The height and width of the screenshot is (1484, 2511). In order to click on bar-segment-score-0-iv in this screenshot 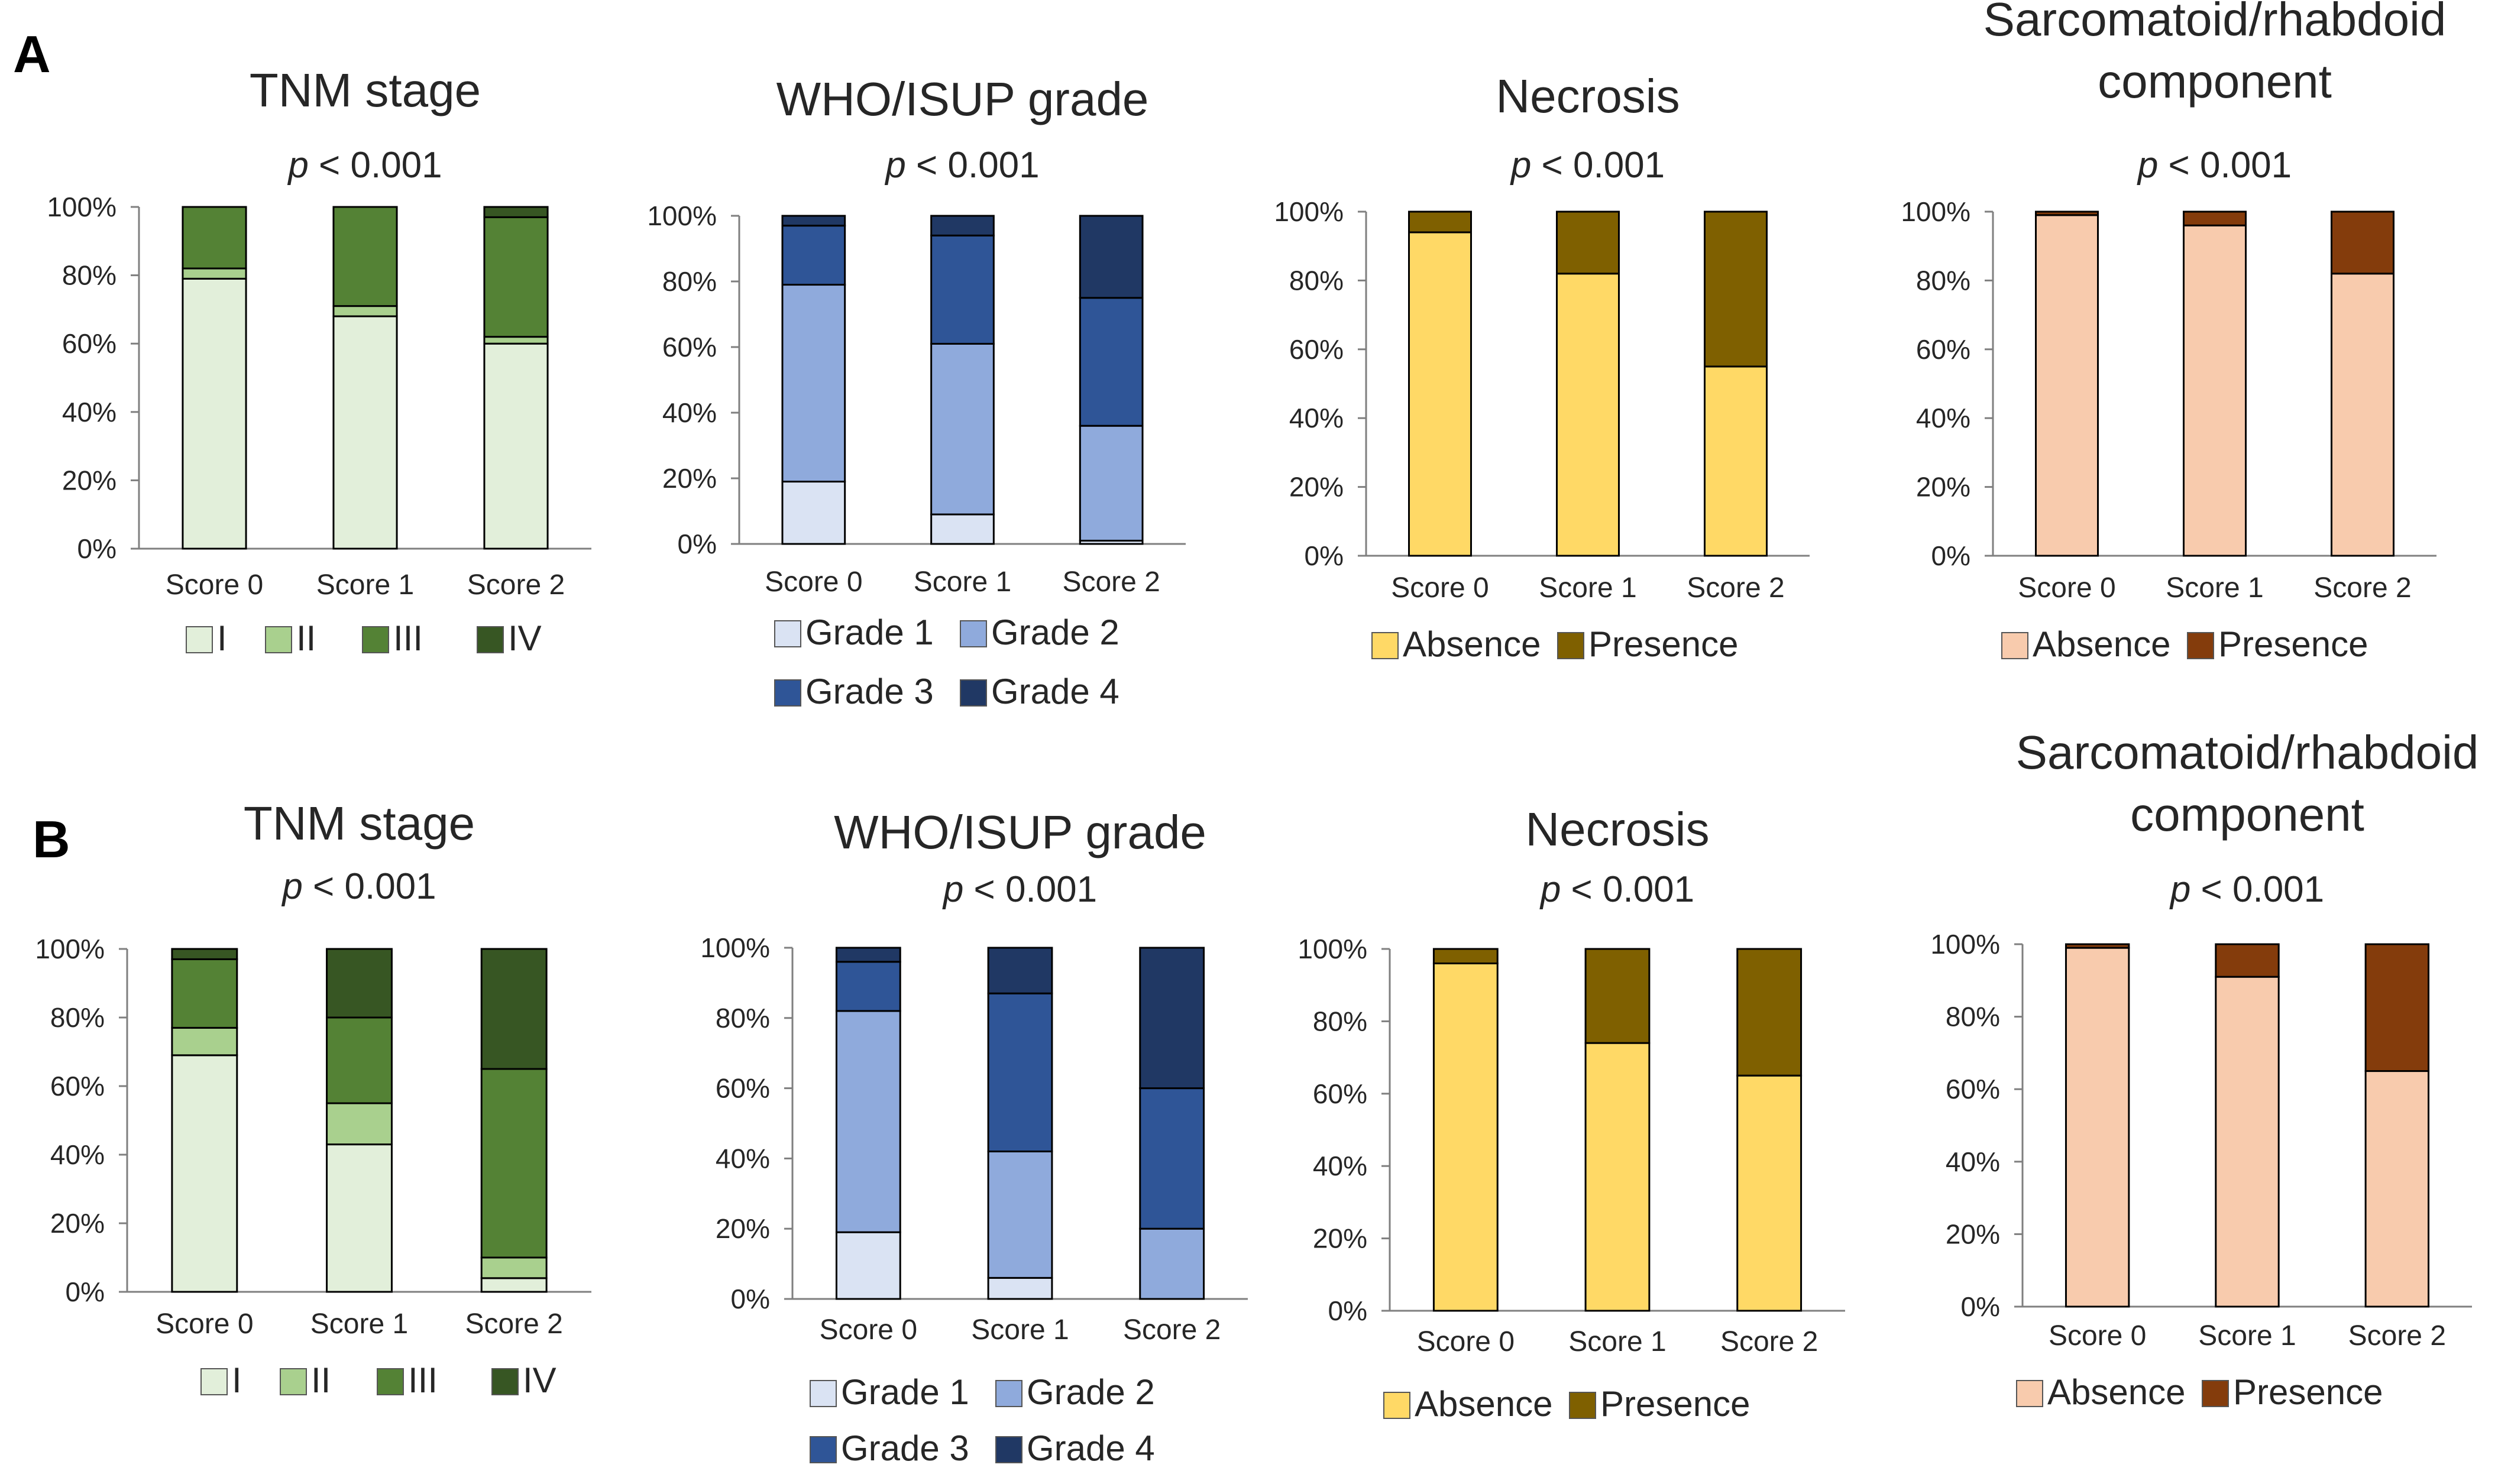, I will do `click(204, 954)`.